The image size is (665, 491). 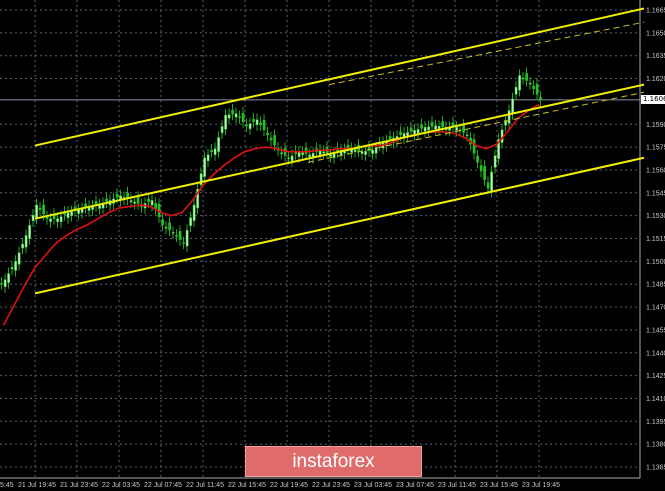 I want to click on y-tick-label: 1.1440, so click(x=655, y=353).